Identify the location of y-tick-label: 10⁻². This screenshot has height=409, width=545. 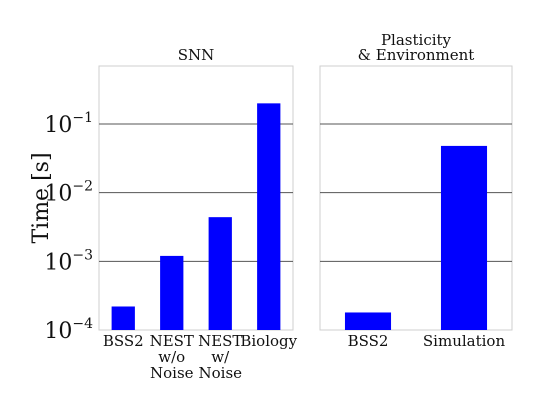
(68, 193).